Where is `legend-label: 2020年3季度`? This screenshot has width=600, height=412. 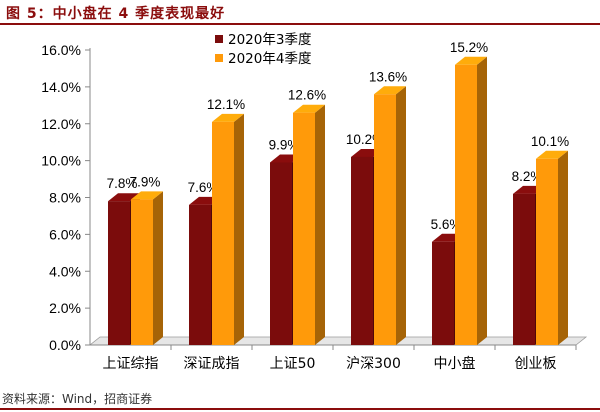
legend-label: 2020年3季度 is located at coordinates (269, 40).